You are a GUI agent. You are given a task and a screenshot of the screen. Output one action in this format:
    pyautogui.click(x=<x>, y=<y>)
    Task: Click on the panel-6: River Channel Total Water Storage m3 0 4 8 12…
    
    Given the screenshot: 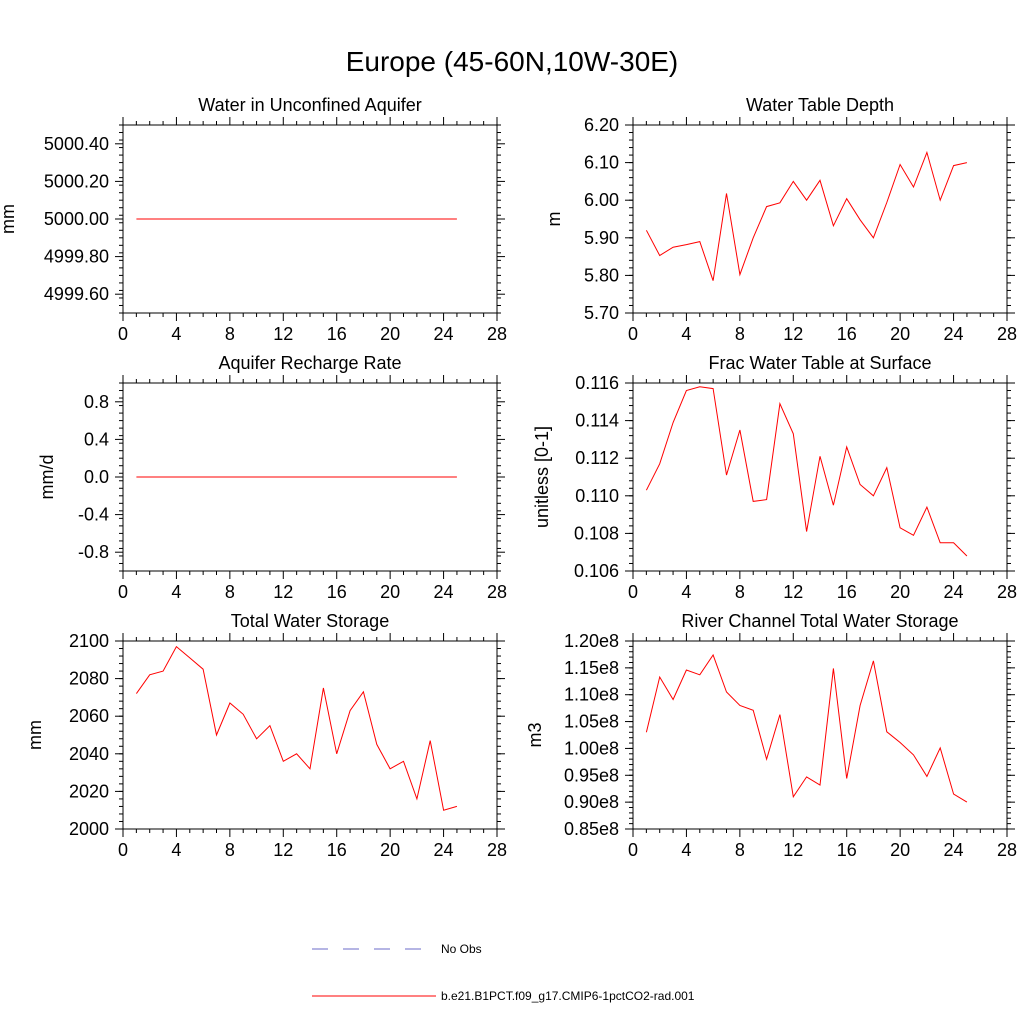 What is the action you would take?
    pyautogui.click(x=771, y=735)
    